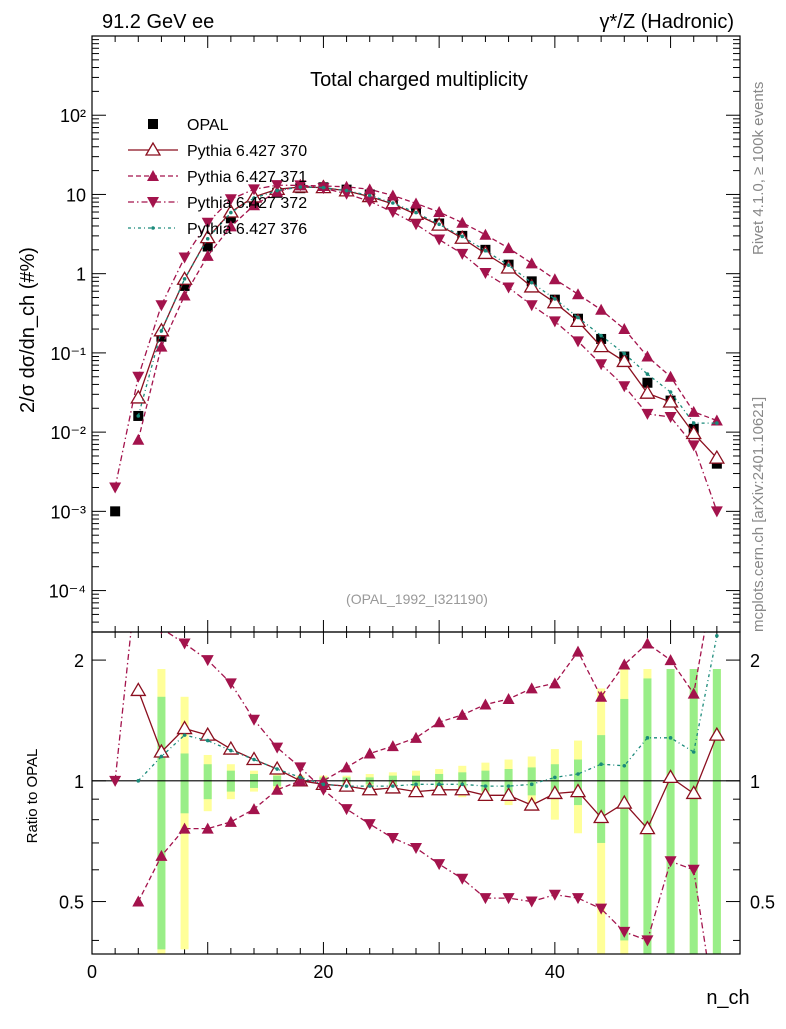 This screenshot has width=786, height=1029. I want to click on legend-marker-p370, so click(153, 148).